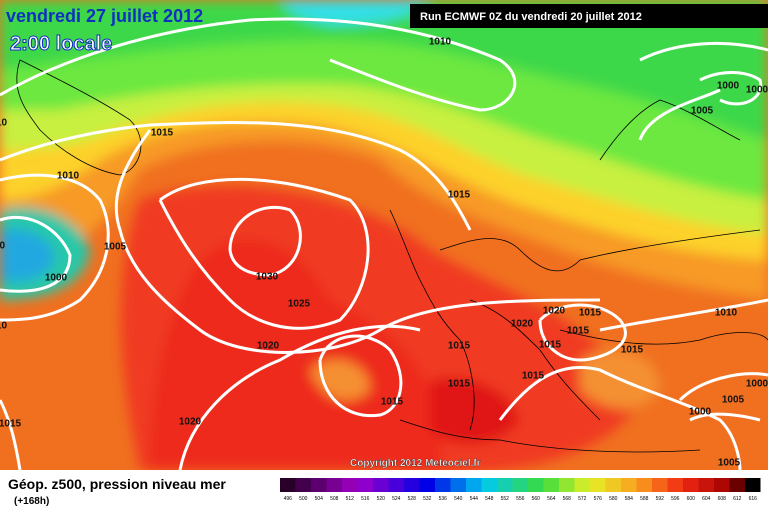 This screenshot has height=512, width=768. What do you see at coordinates (737, 499) in the screenshot?
I see `scale-label: 612` at bounding box center [737, 499].